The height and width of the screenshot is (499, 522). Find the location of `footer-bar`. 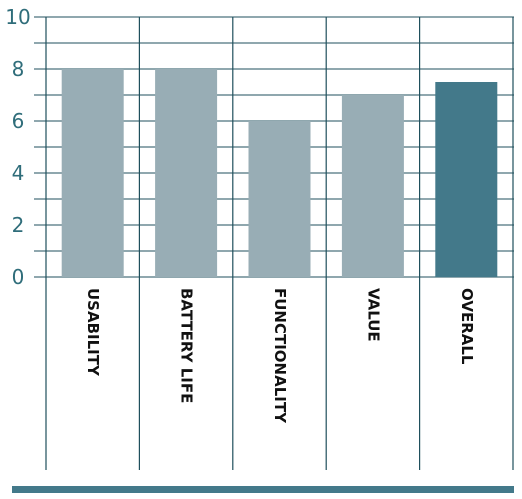

footer-bar is located at coordinates (263, 489).